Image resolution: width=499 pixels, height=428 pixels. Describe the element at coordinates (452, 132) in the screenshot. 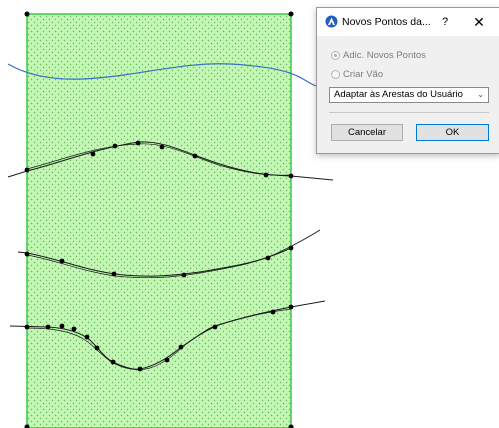

I see `ok-button: OK` at that location.